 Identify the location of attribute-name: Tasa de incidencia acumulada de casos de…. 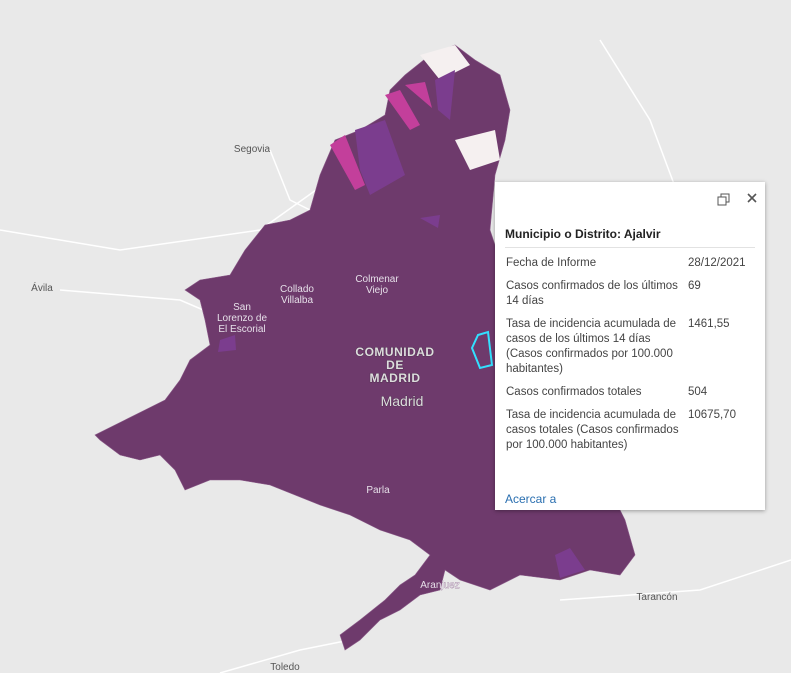
(591, 346).